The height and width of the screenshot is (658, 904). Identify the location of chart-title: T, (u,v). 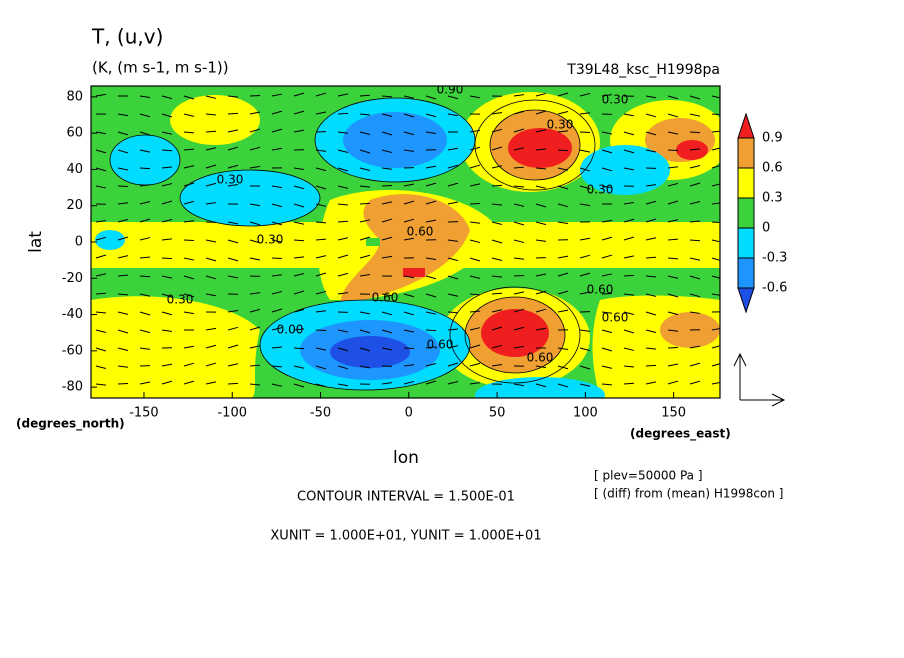
(127, 37).